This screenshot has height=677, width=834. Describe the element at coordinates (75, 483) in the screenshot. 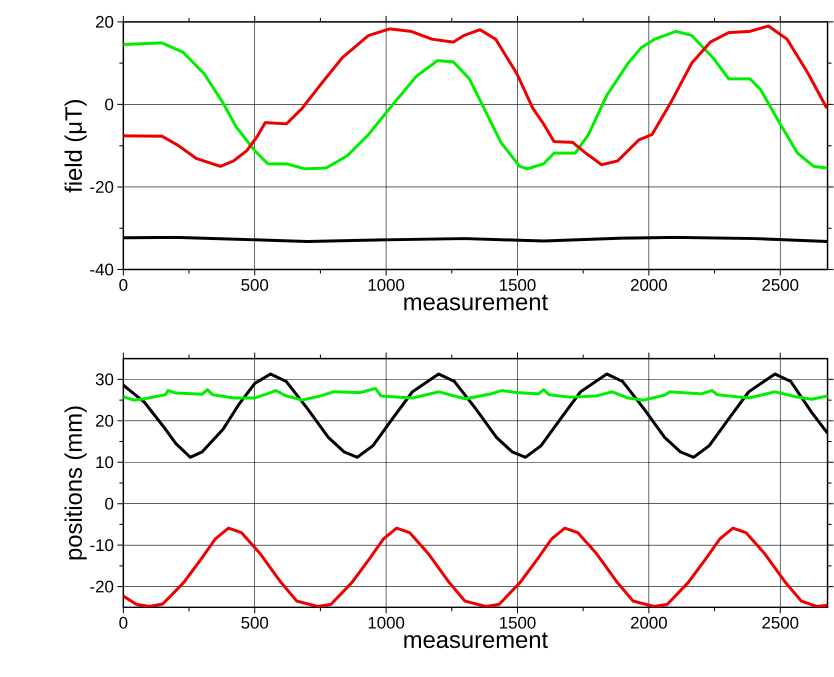

I see `y-axis-title: positions (mm)` at that location.